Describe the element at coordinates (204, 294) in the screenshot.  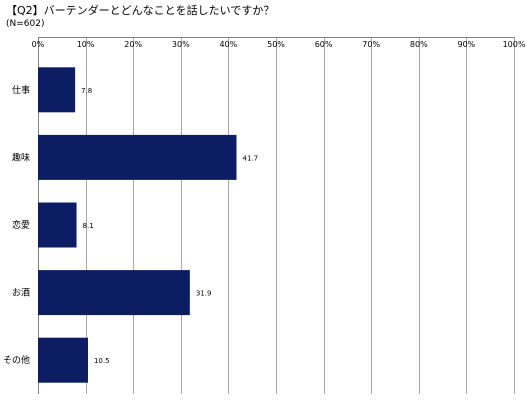
I see `data-label: 31.9` at that location.